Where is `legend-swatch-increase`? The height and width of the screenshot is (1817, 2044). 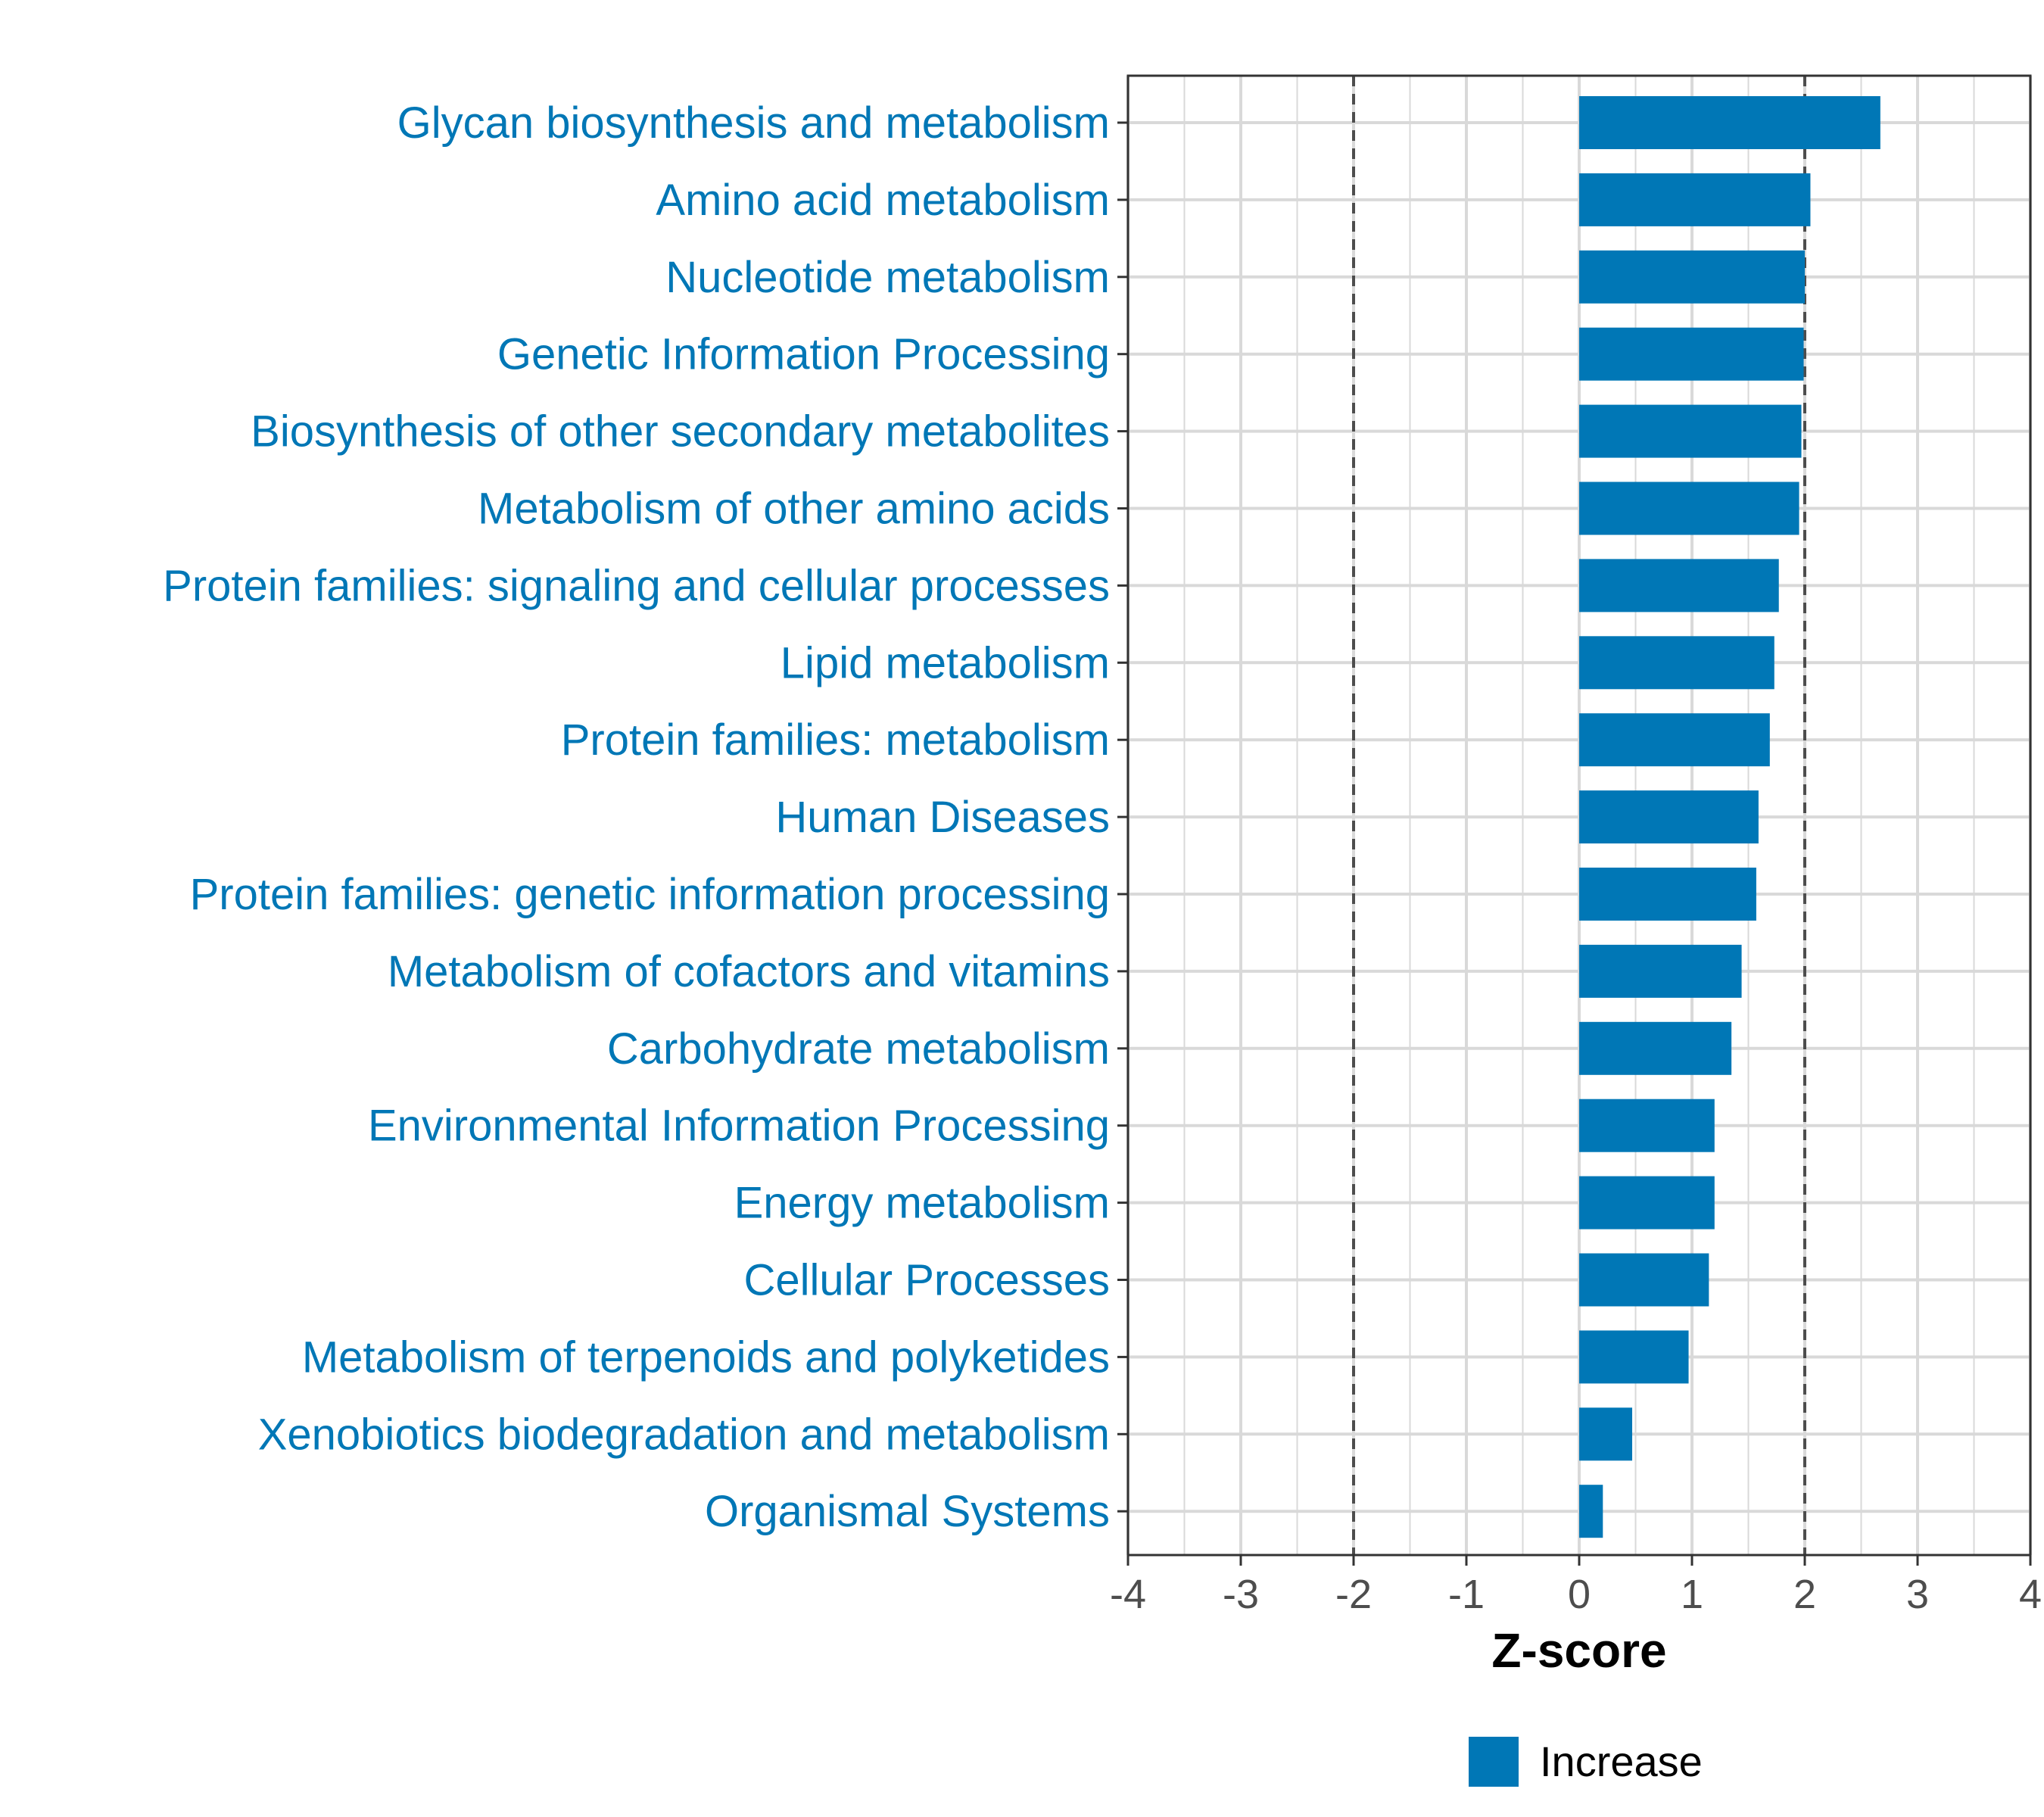 legend-swatch-increase is located at coordinates (1494, 1762).